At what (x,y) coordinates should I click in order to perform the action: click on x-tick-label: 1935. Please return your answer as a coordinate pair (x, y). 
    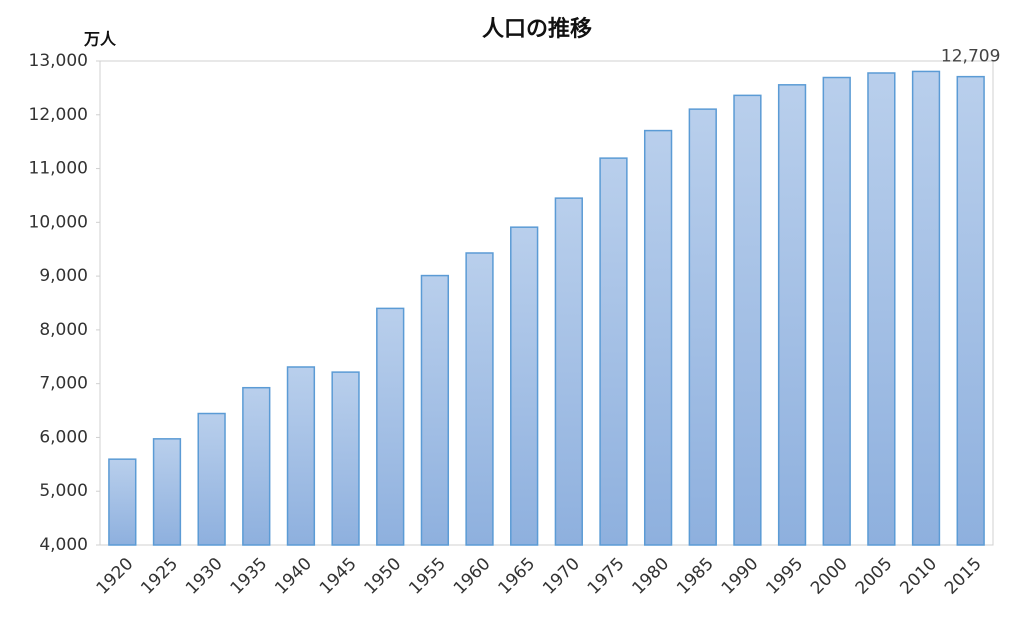
    Looking at the image, I should click on (249, 576).